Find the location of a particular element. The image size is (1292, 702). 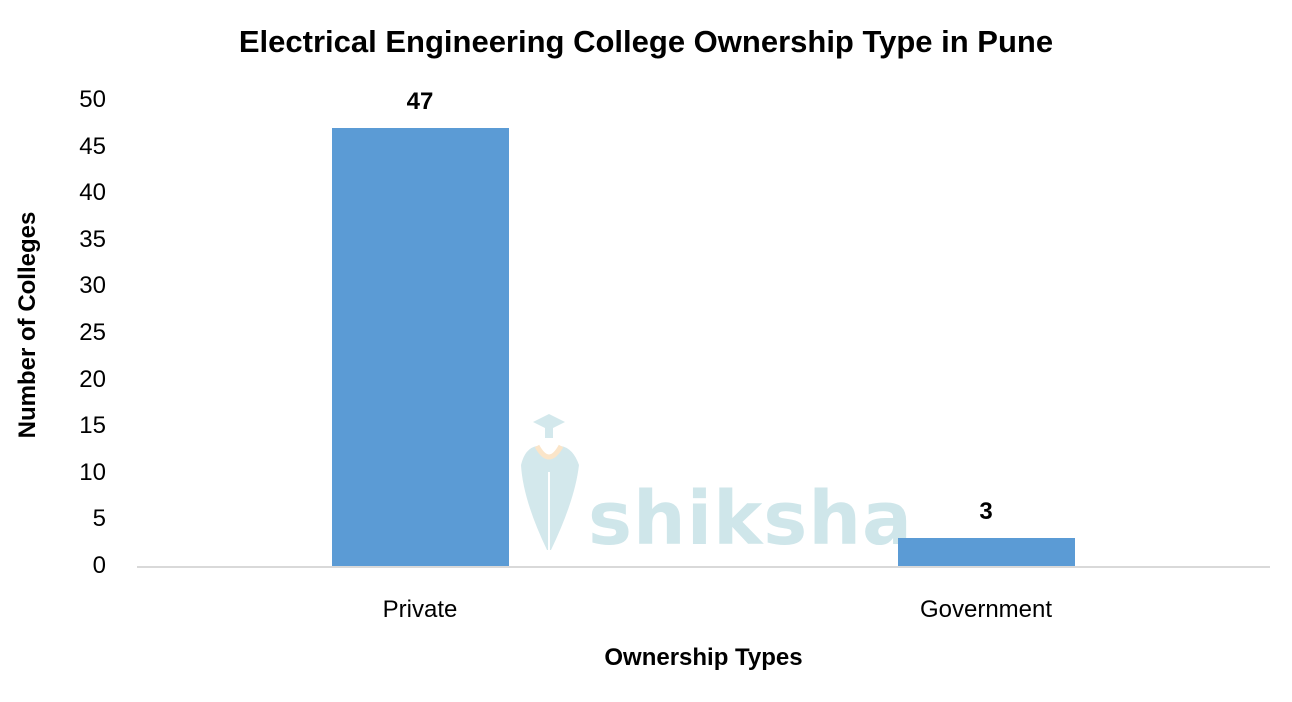

data-label: 47 is located at coordinates (420, 101).